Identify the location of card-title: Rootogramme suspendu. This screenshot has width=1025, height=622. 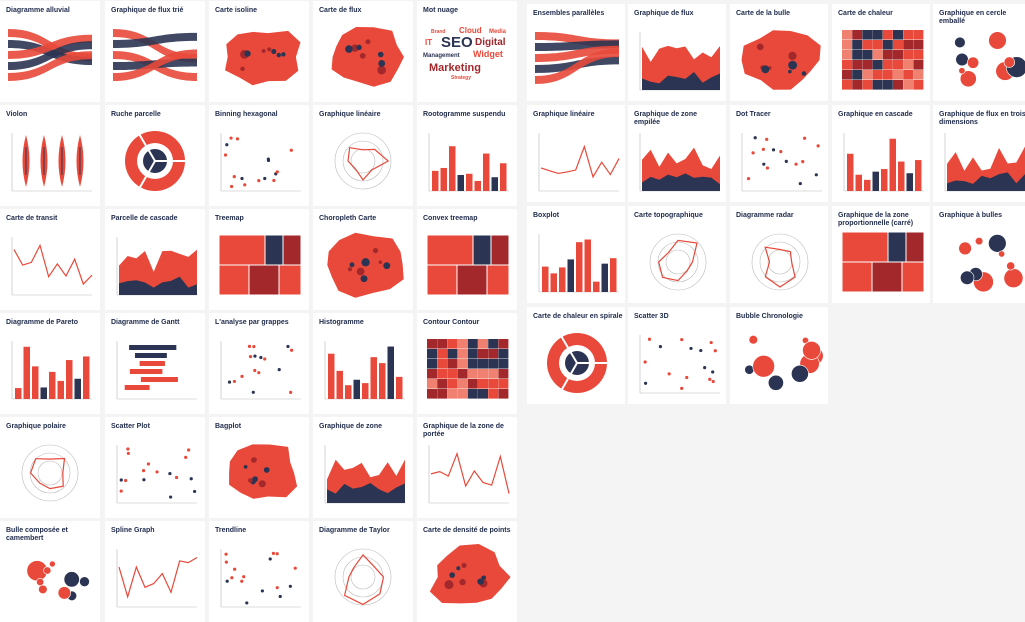
(464, 114).